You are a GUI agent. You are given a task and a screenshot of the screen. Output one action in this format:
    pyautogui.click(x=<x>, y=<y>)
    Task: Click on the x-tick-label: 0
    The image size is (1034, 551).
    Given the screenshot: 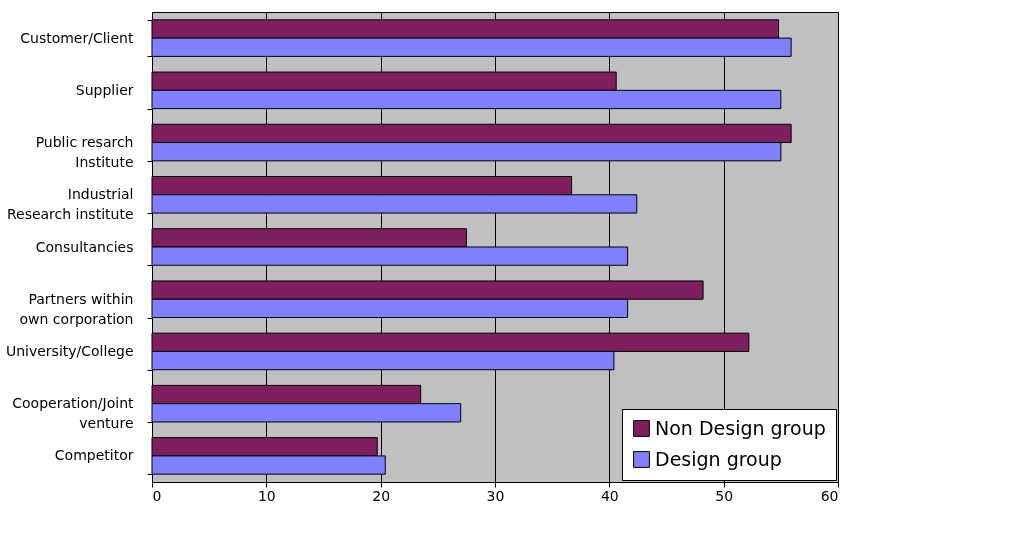 What is the action you would take?
    pyautogui.click(x=157, y=495)
    